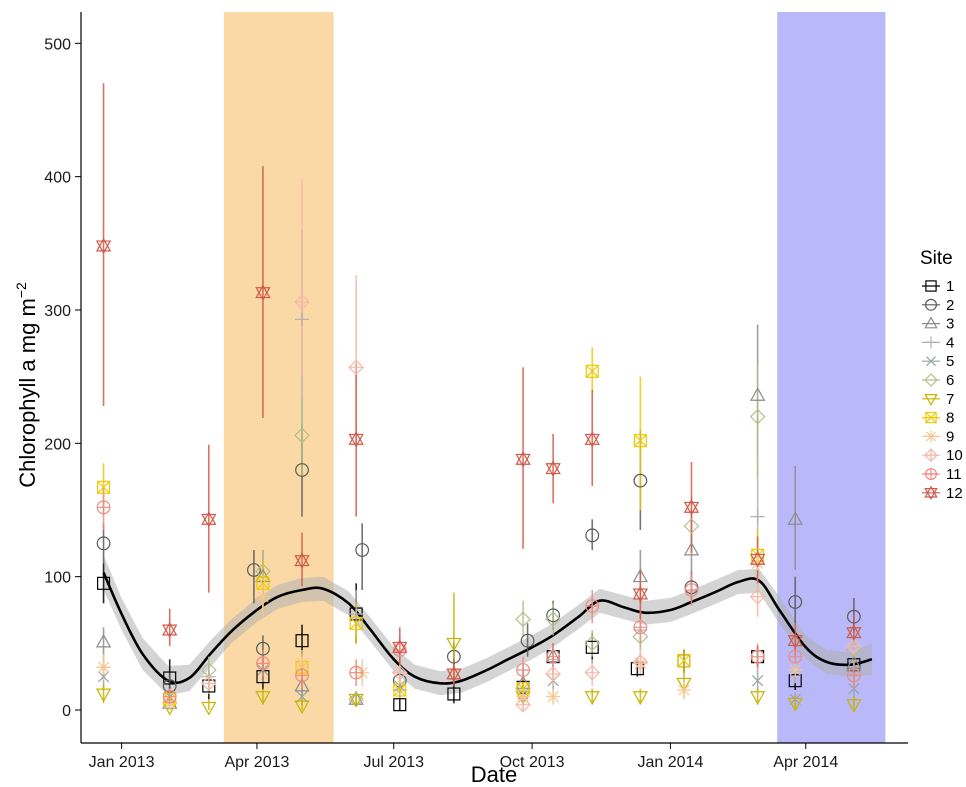  Describe the element at coordinates (950, 305) in the screenshot. I see `legend-label: 2` at that location.